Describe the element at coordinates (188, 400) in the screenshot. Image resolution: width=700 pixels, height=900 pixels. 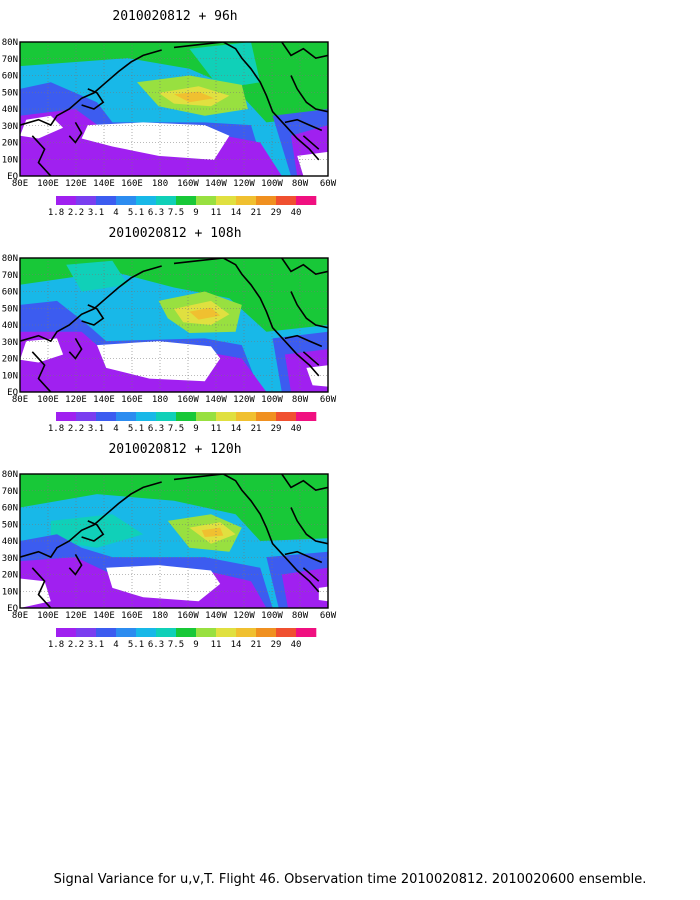
I see `lon-label: 160W` at that location.